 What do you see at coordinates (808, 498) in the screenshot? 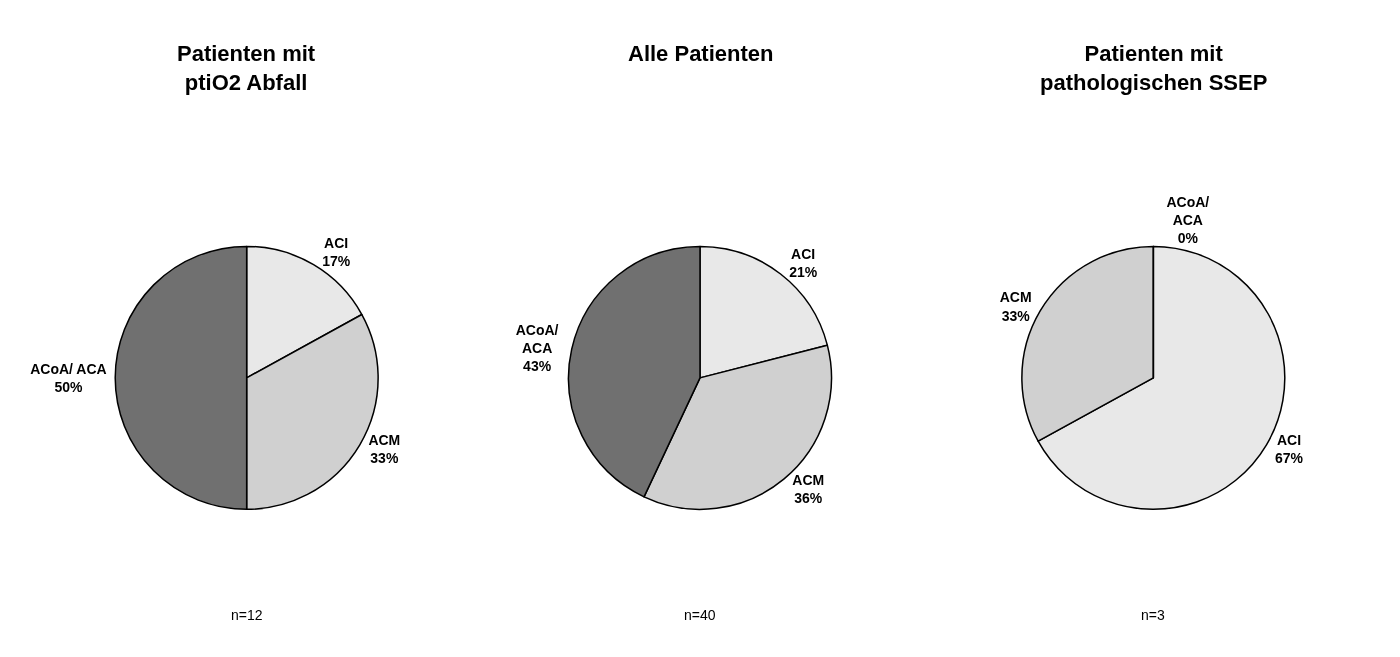
I see `data-label: 36%` at bounding box center [808, 498].